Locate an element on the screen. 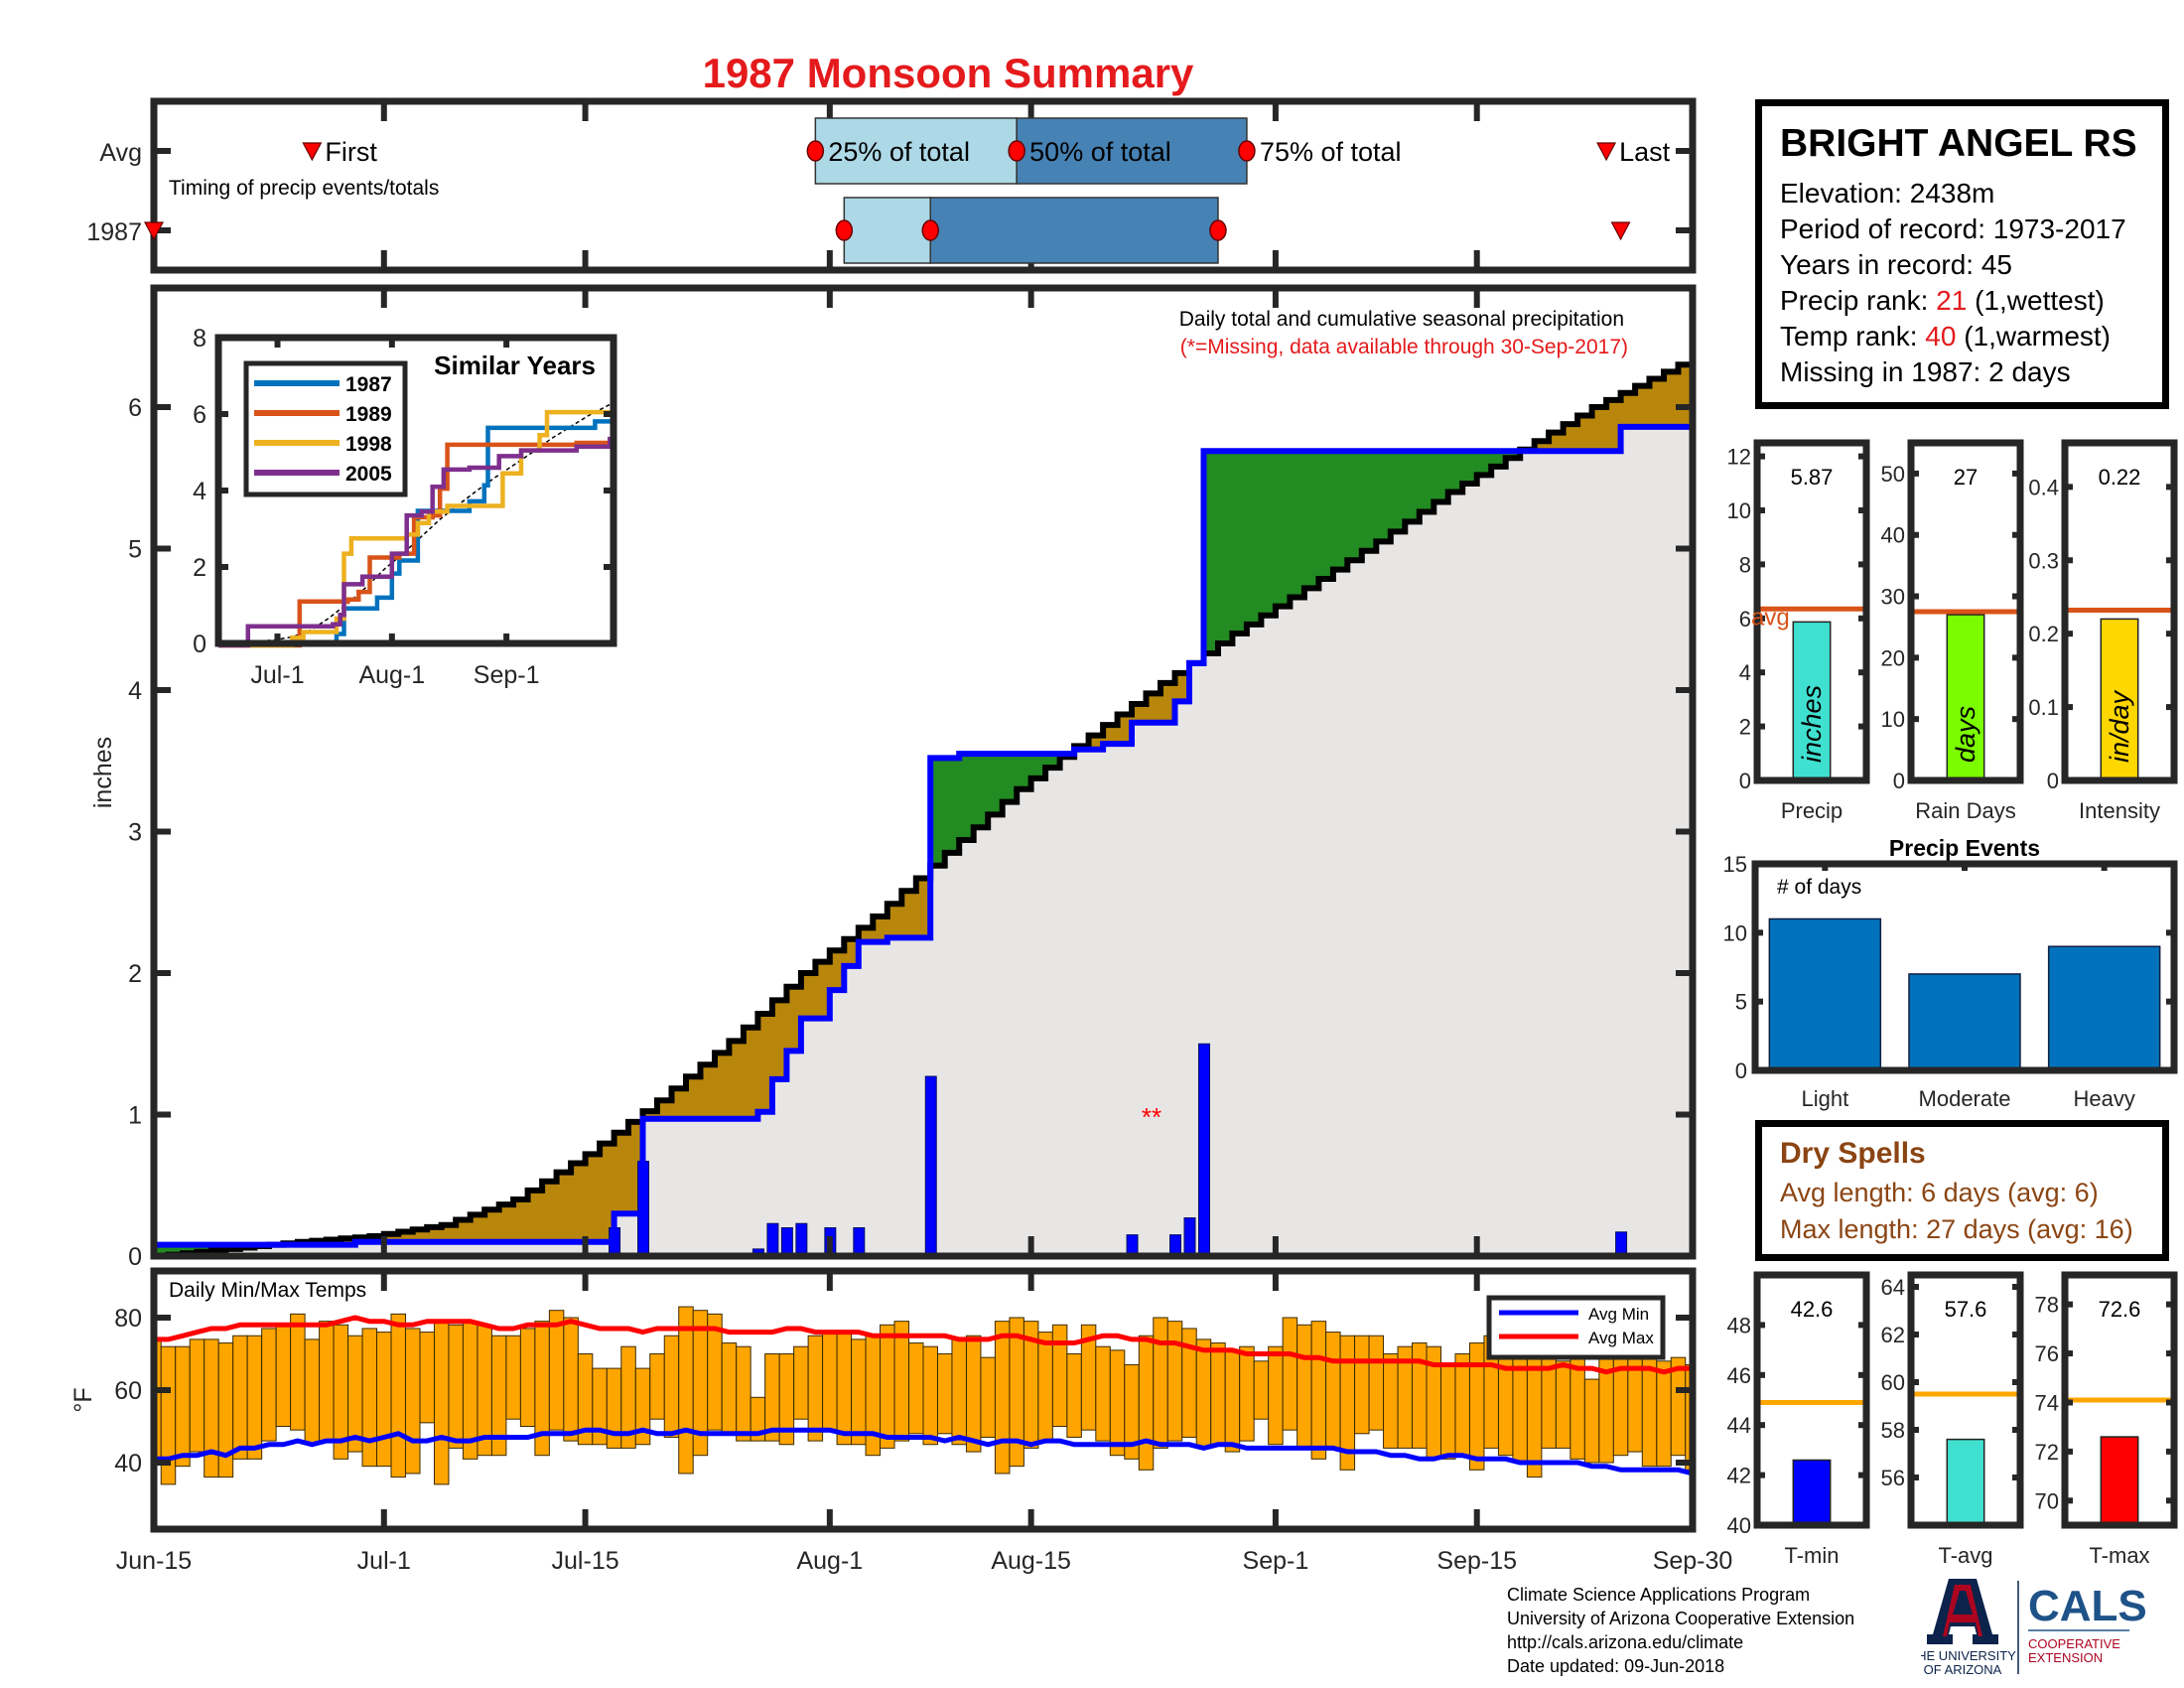  tmax-value-label: 72.6 is located at coordinates (2120, 1309).